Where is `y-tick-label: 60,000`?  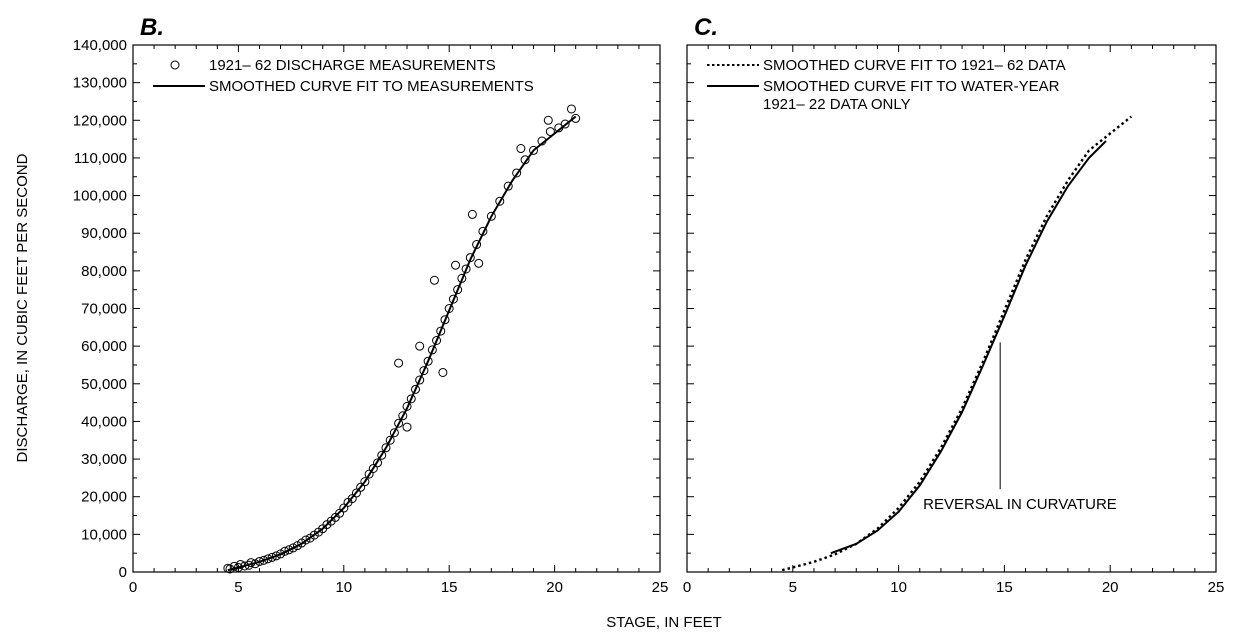
y-tick-label: 60,000 is located at coordinates (104, 346).